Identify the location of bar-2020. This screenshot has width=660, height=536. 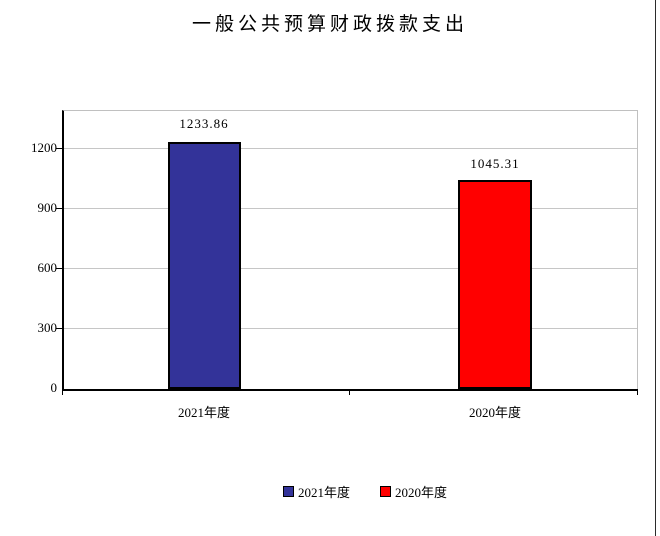
(495, 284).